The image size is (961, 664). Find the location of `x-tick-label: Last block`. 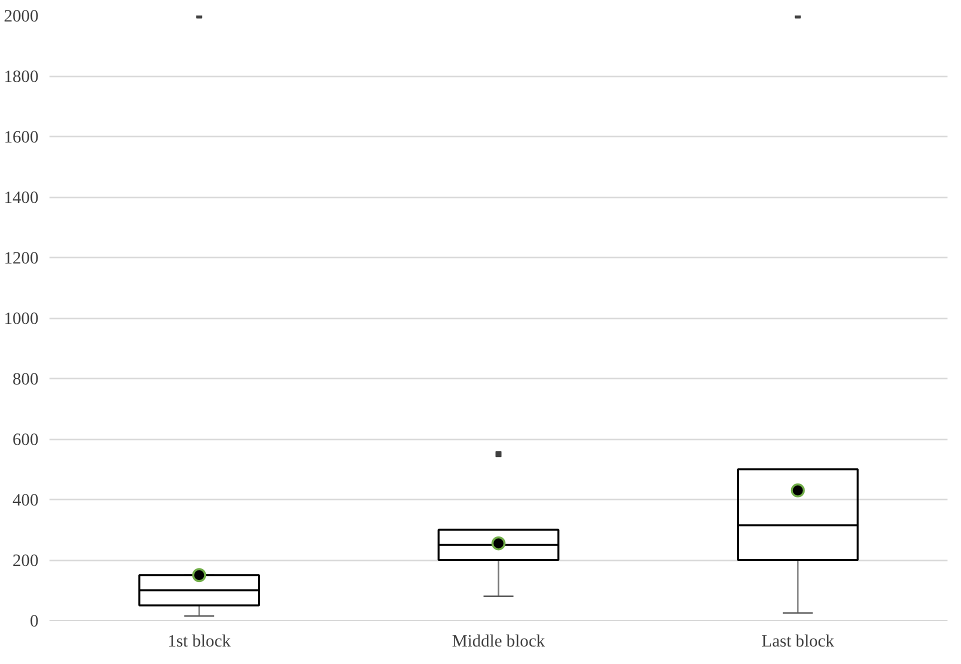

x-tick-label: Last block is located at coordinates (798, 641).